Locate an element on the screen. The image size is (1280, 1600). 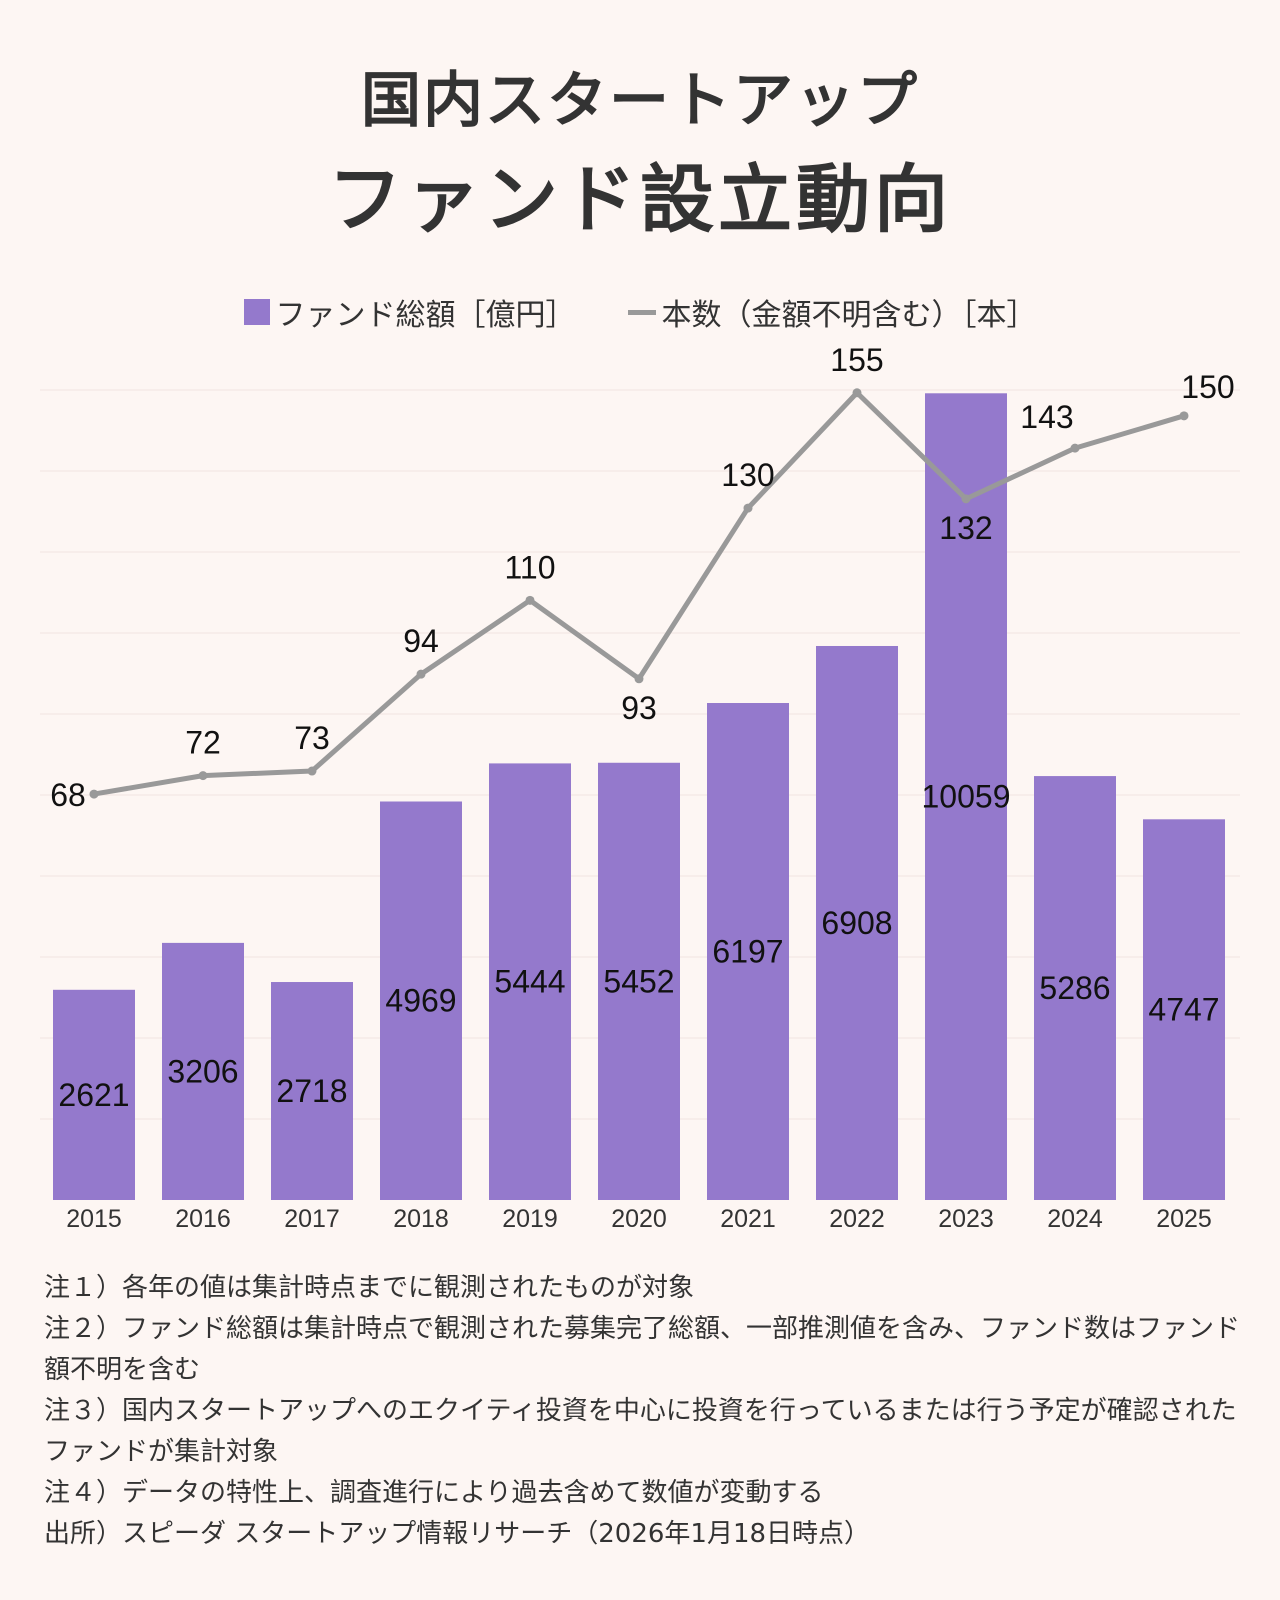
line-point-2025 is located at coordinates (1184, 416).